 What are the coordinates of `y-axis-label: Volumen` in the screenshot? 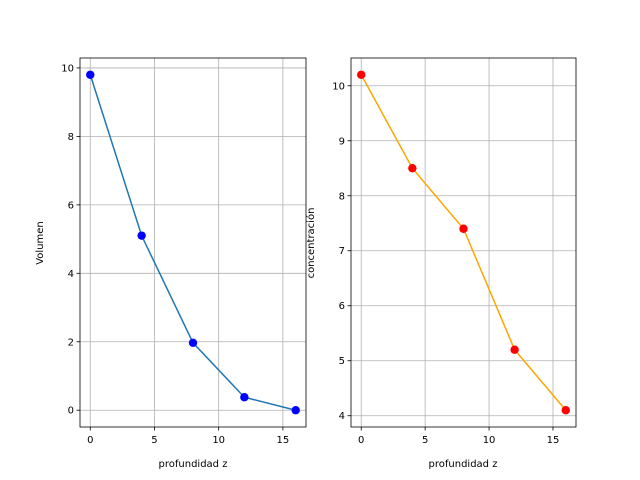 It's located at (40, 243).